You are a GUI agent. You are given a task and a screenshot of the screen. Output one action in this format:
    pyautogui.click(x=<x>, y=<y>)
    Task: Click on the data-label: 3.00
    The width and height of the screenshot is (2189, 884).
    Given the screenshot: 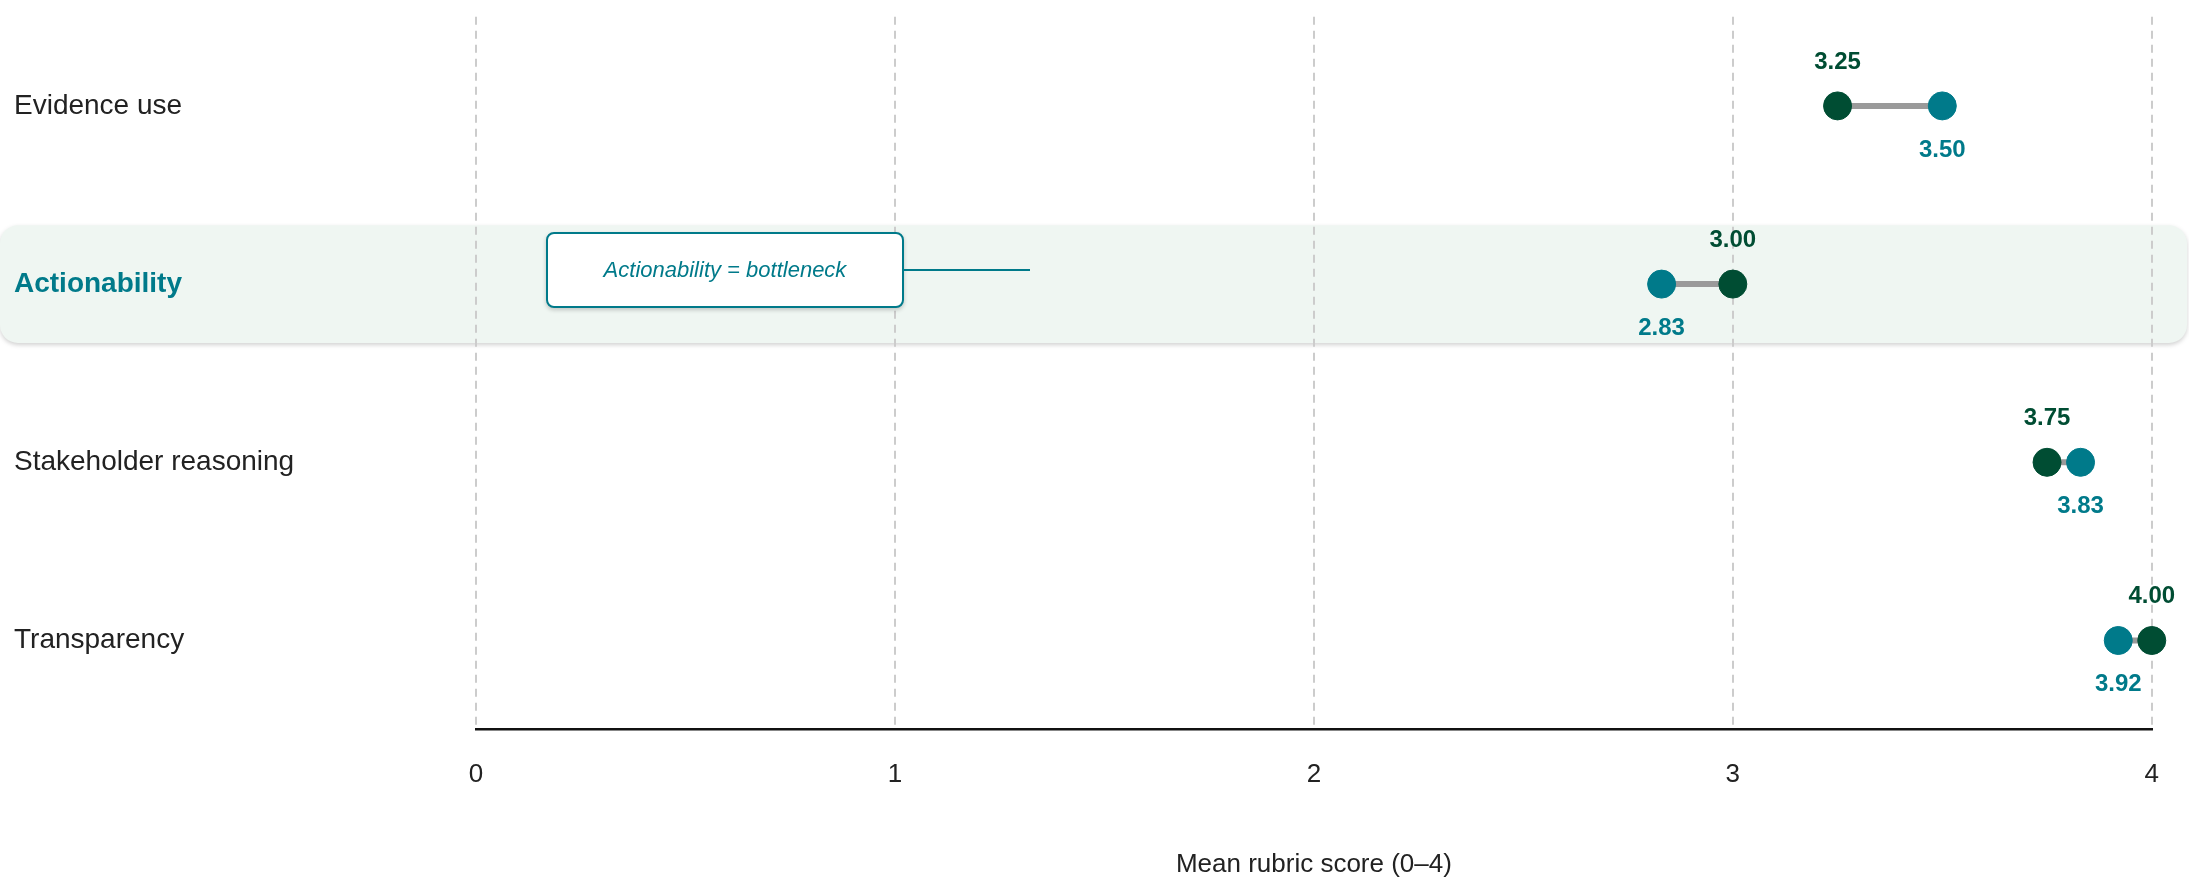 What is the action you would take?
    pyautogui.click(x=1733, y=238)
    